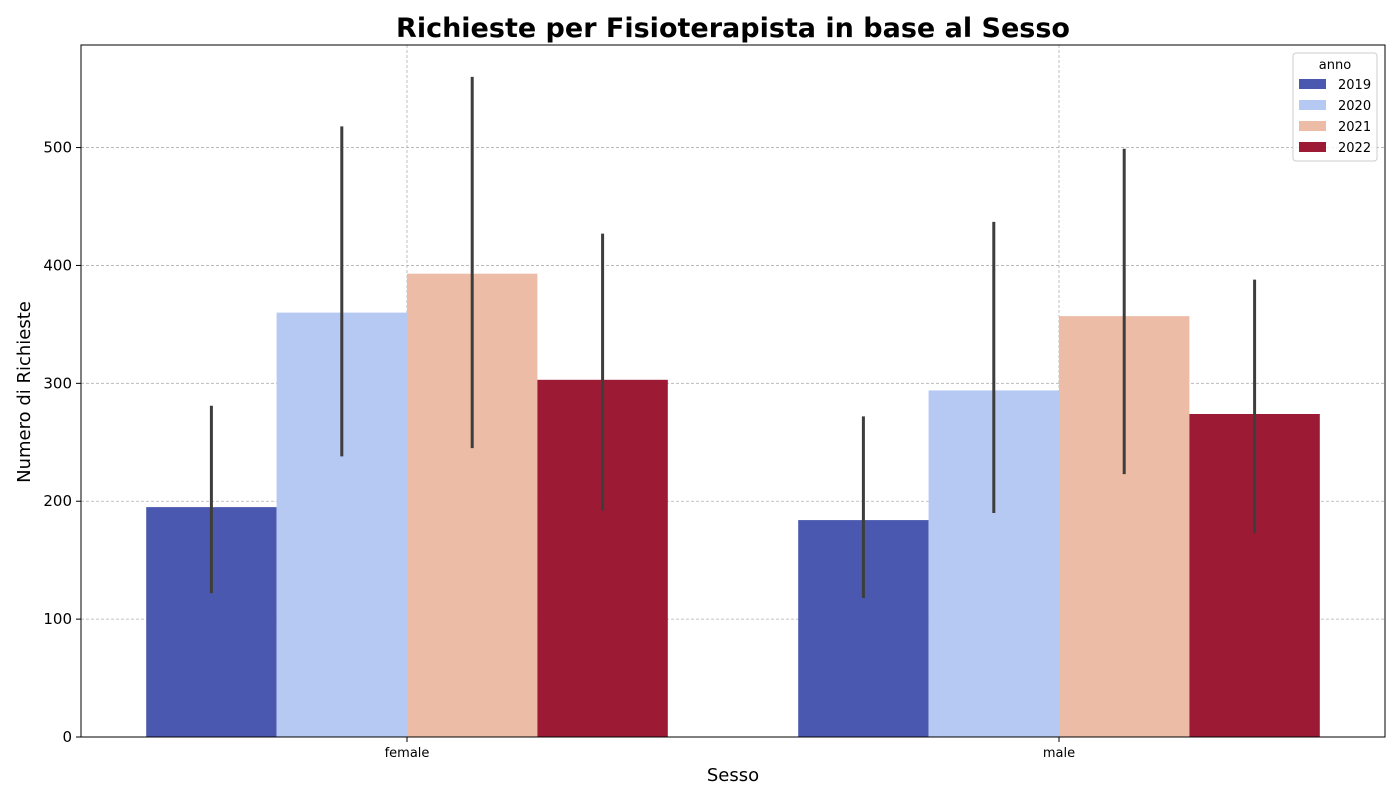 The width and height of the screenshot is (1400, 800). What do you see at coordinates (57, 619) in the screenshot?
I see `y-tick-label: 100` at bounding box center [57, 619].